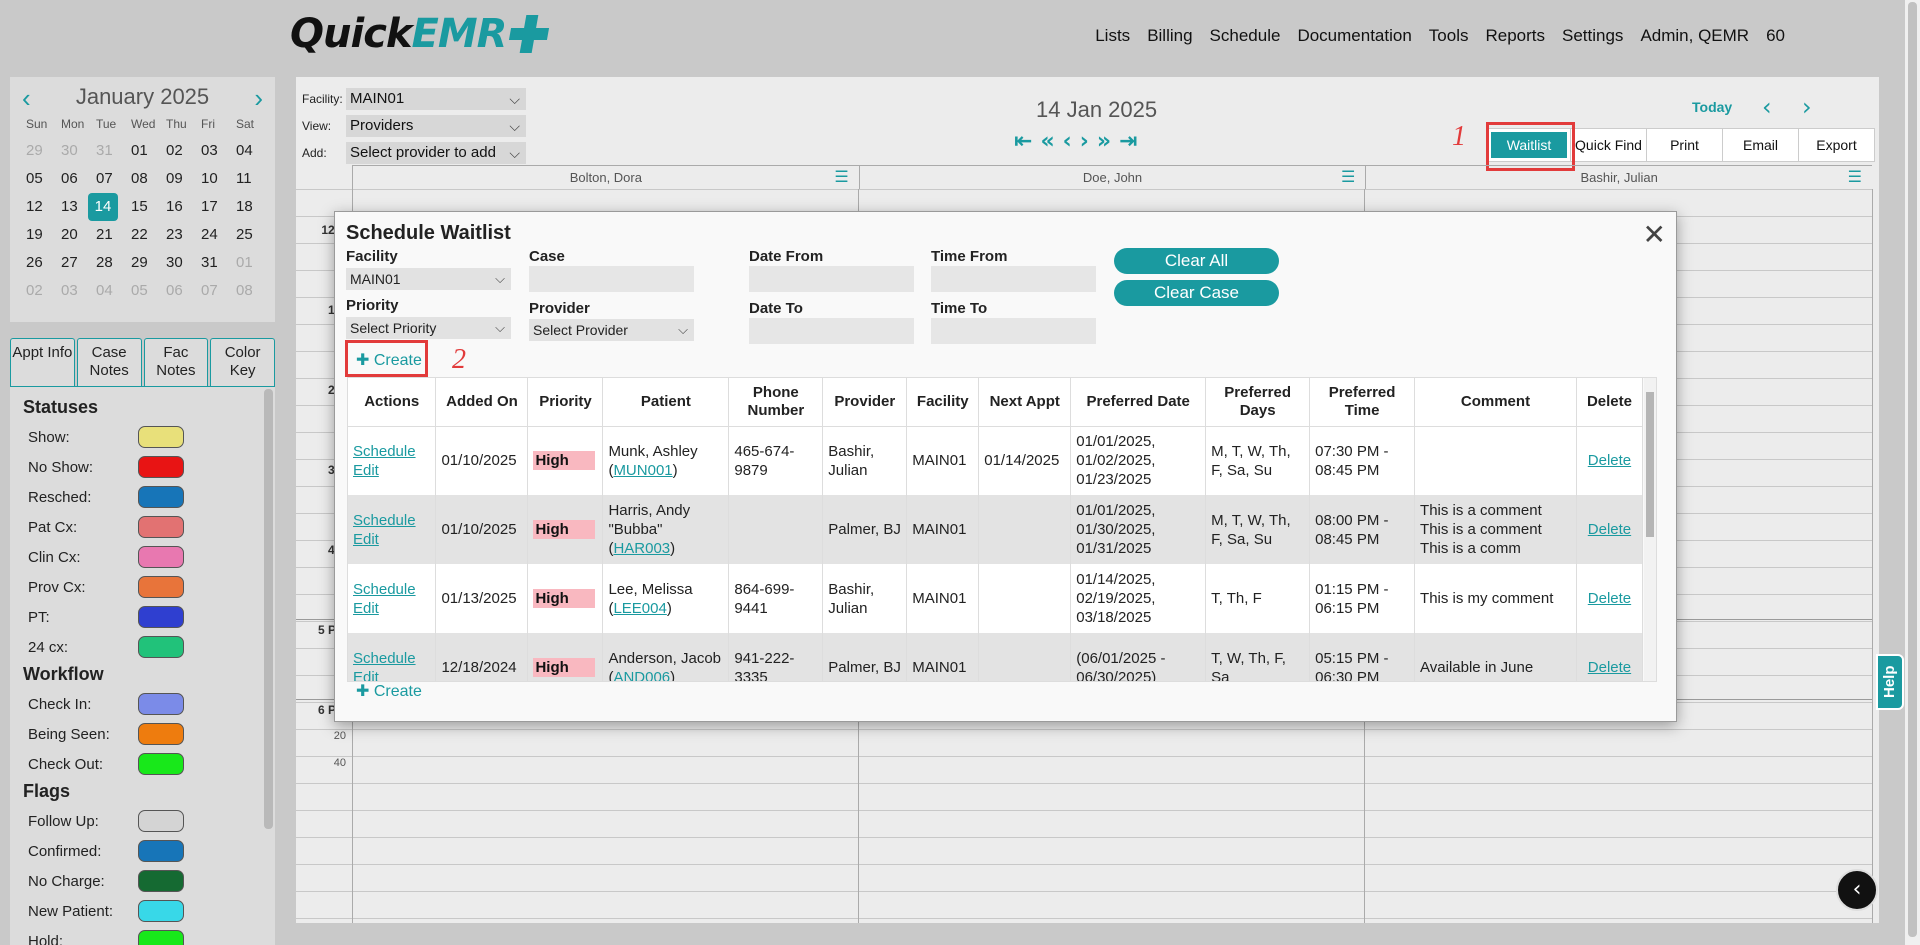 This screenshot has width=1920, height=945. I want to click on create-button-top: ✚ Create, so click(389, 360).